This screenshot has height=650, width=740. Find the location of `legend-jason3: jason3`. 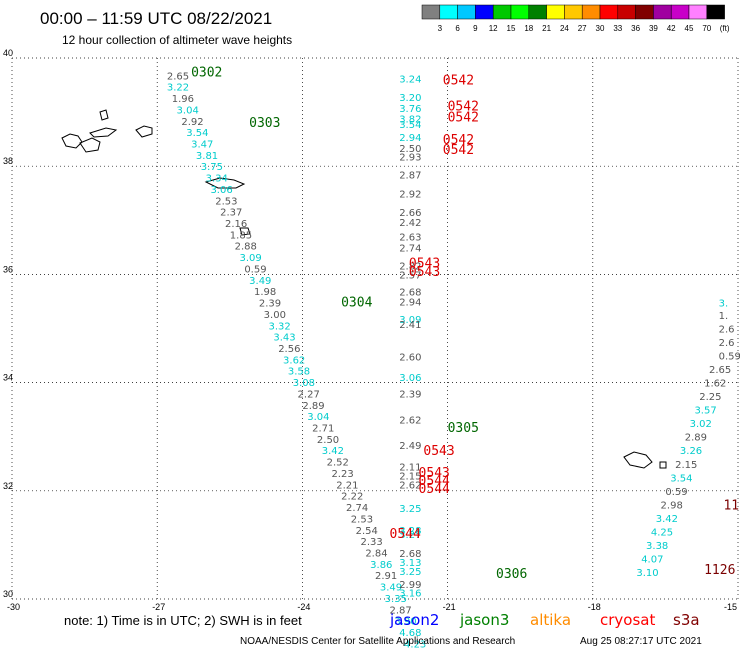

legend-jason3: jason3 is located at coordinates (484, 620).